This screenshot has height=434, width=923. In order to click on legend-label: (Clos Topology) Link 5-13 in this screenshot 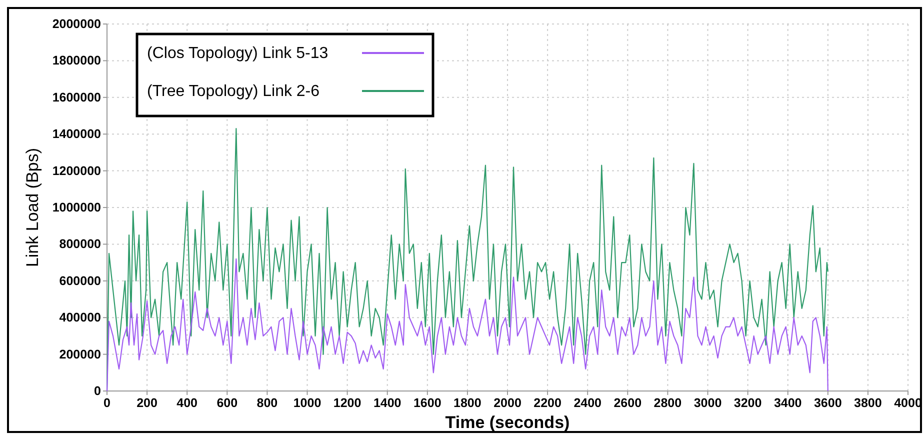, I will do `click(237, 53)`.